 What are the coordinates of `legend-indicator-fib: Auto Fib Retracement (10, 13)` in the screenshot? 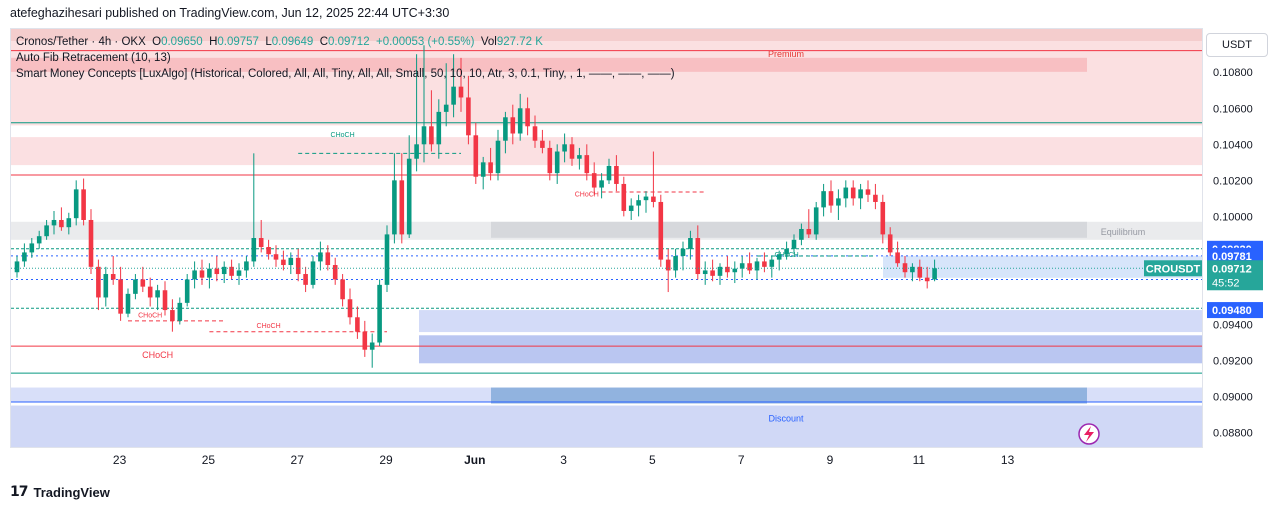 It's located at (93, 58).